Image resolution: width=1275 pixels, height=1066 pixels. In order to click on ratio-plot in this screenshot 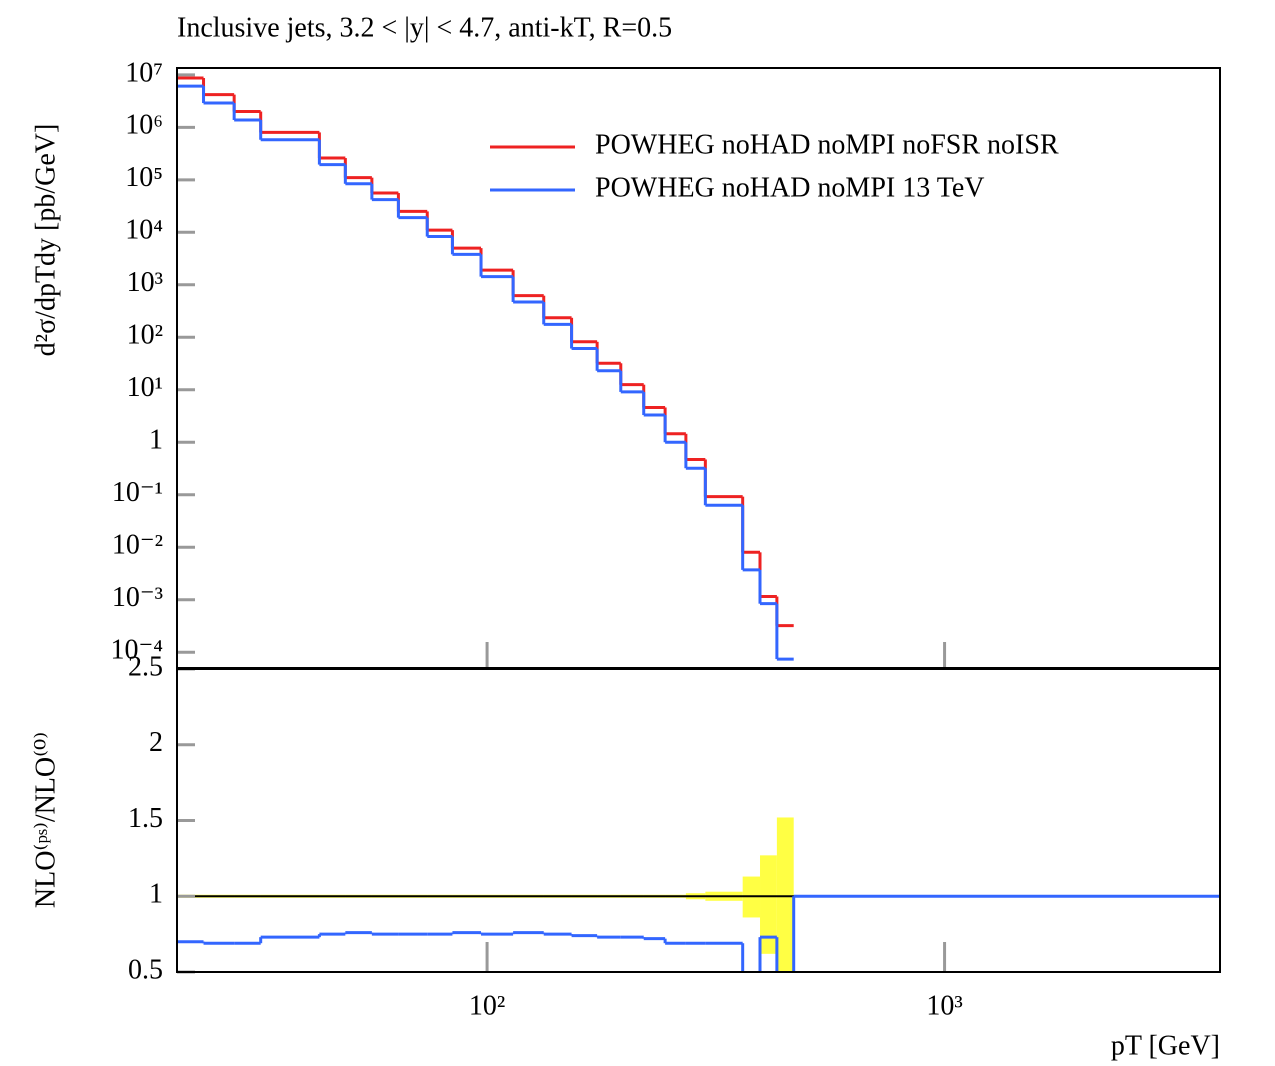, I will do `click(698, 895)`.